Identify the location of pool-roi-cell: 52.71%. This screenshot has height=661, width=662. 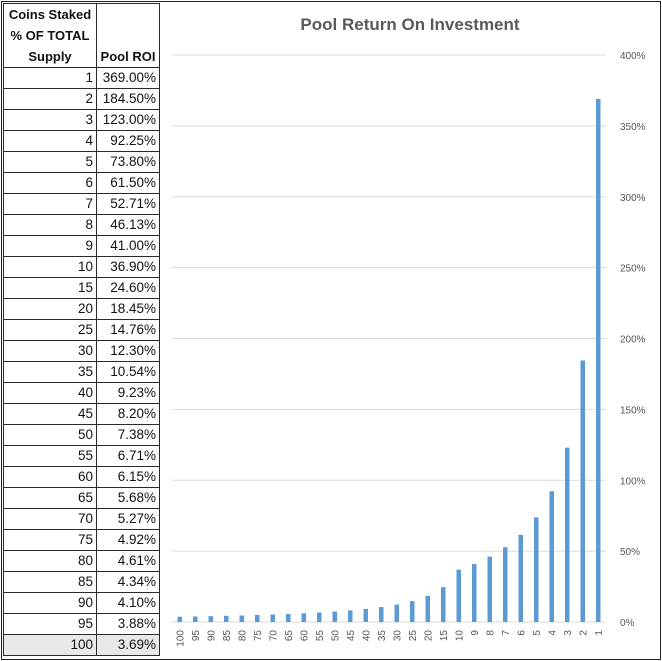
(128, 204).